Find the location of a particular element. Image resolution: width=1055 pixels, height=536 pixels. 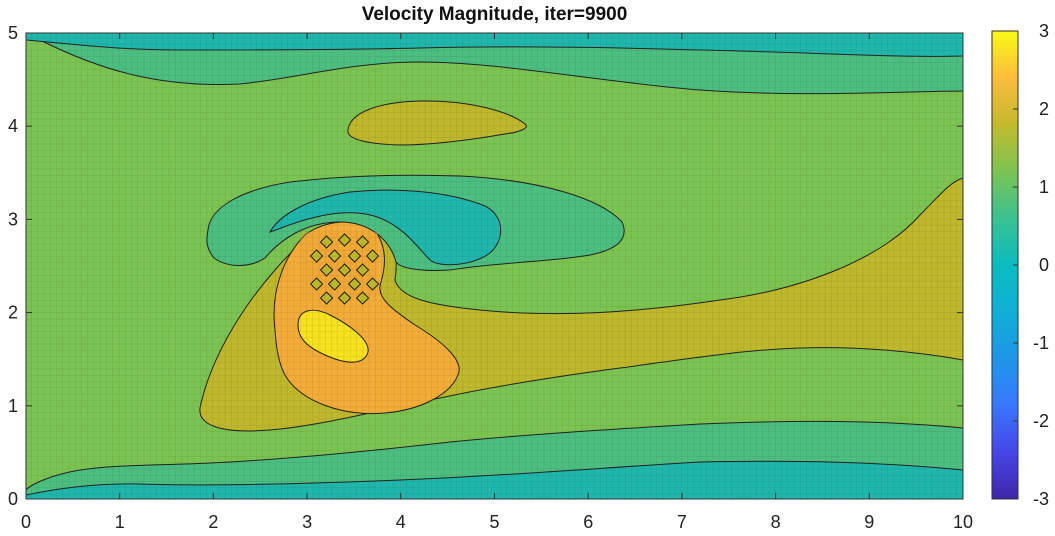

x-tick-label: 7 is located at coordinates (682, 522).